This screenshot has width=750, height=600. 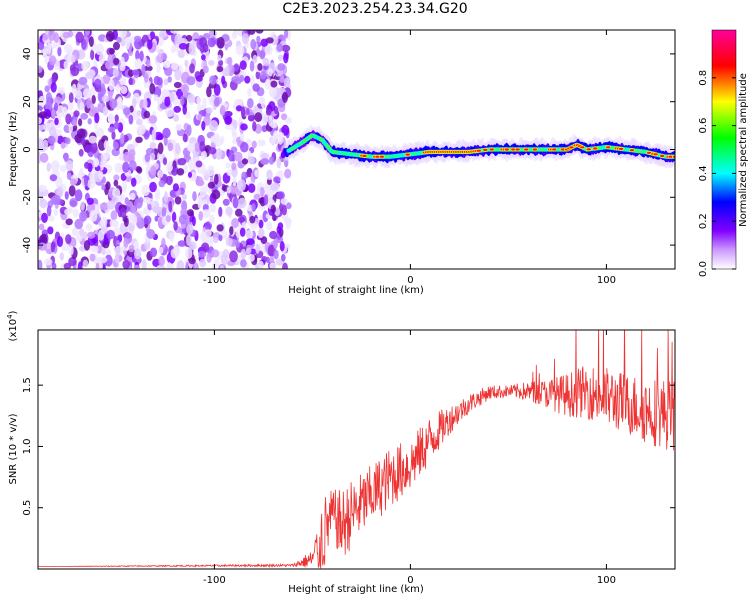 What do you see at coordinates (27, 245) in the screenshot?
I see `spectrogram-y-tick-label: -40` at bounding box center [27, 245].